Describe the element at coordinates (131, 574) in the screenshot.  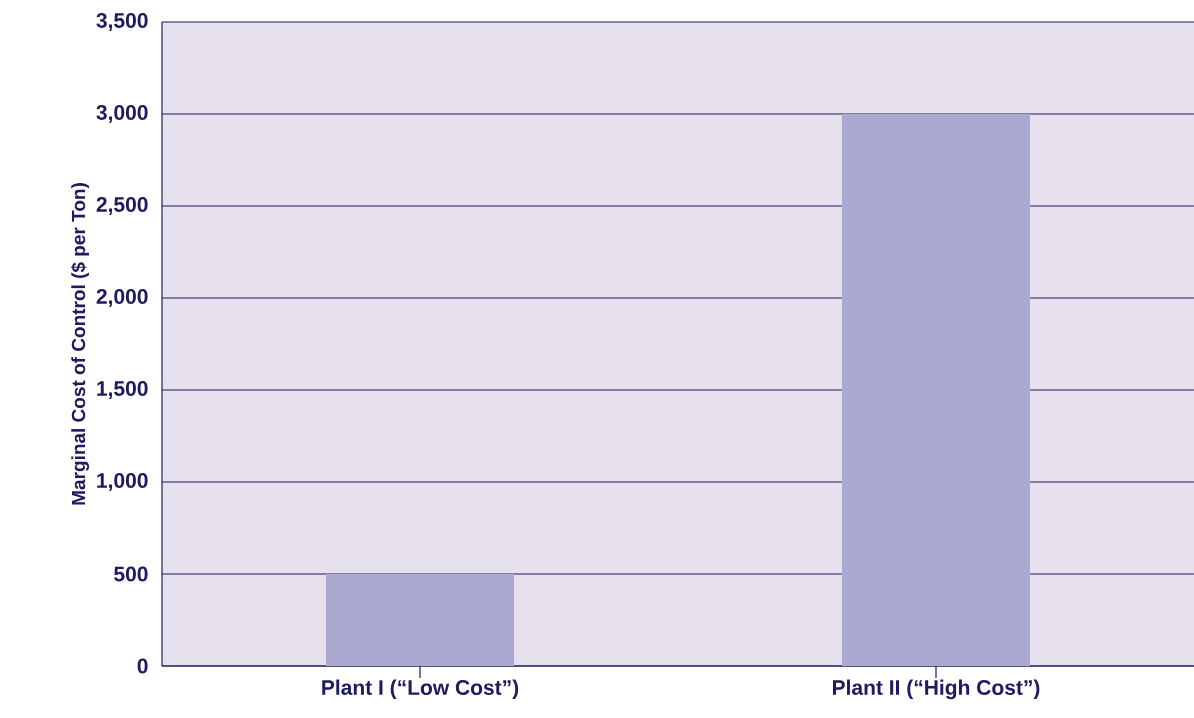
I see `y-tick-label: 500` at that location.